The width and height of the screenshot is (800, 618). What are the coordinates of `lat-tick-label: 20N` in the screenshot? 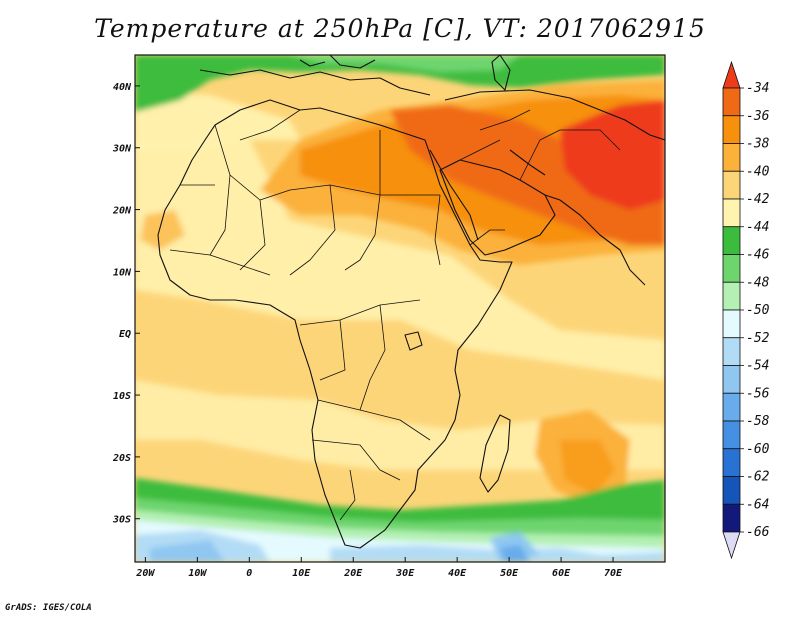 It's located at (122, 211).